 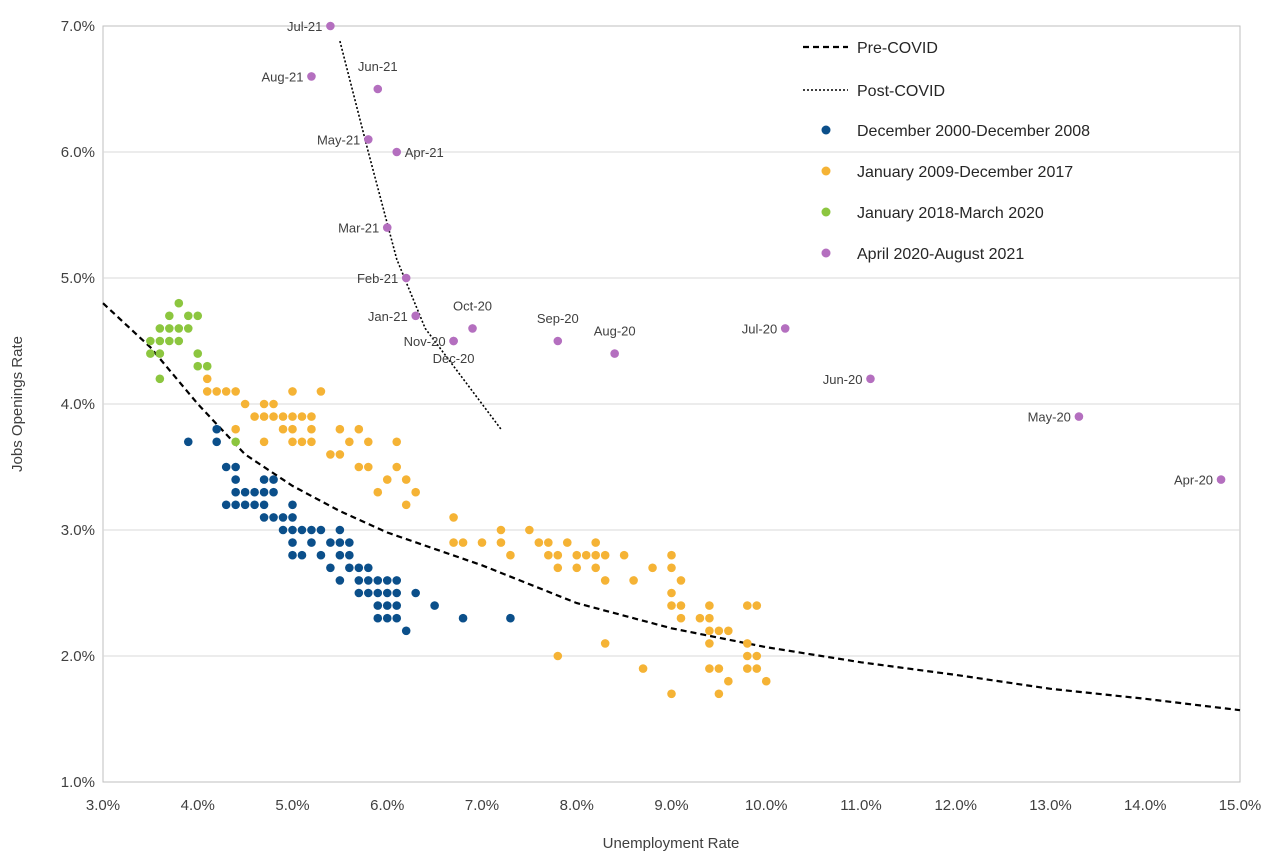 What do you see at coordinates (17, 404) in the screenshot?
I see `y-axis-title: Jobs Openings Rate` at bounding box center [17, 404].